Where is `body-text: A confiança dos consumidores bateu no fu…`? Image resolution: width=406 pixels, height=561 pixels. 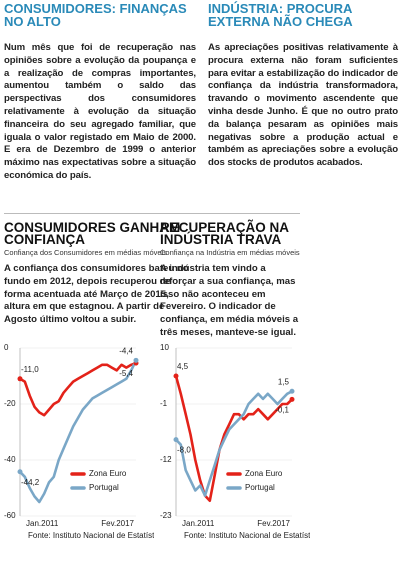
body-text: A confiança dos consumidores bateu no fu… is located at coordinates (96, 294).